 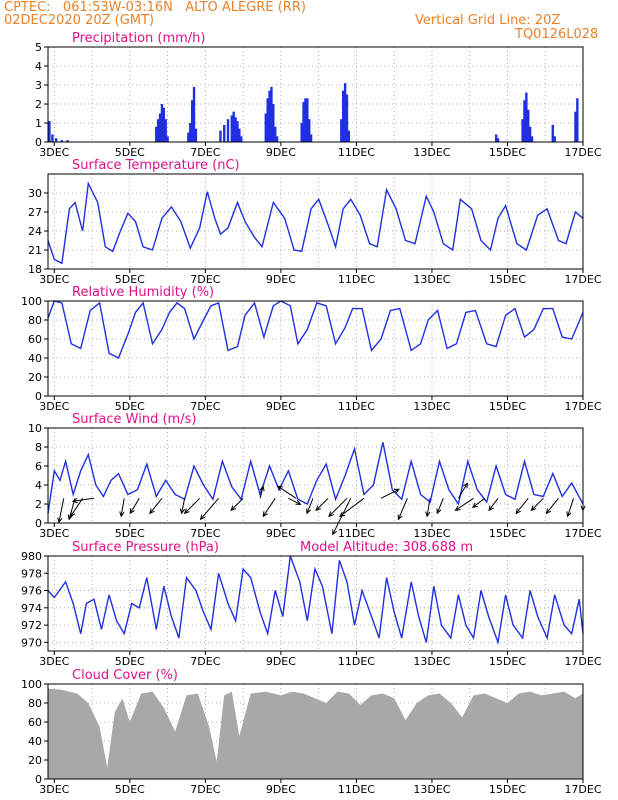 I want to click on header-station-line: CPTEC: 061:53W-03:16N ALTO ALEGRE (RR), so click(x=155, y=7).